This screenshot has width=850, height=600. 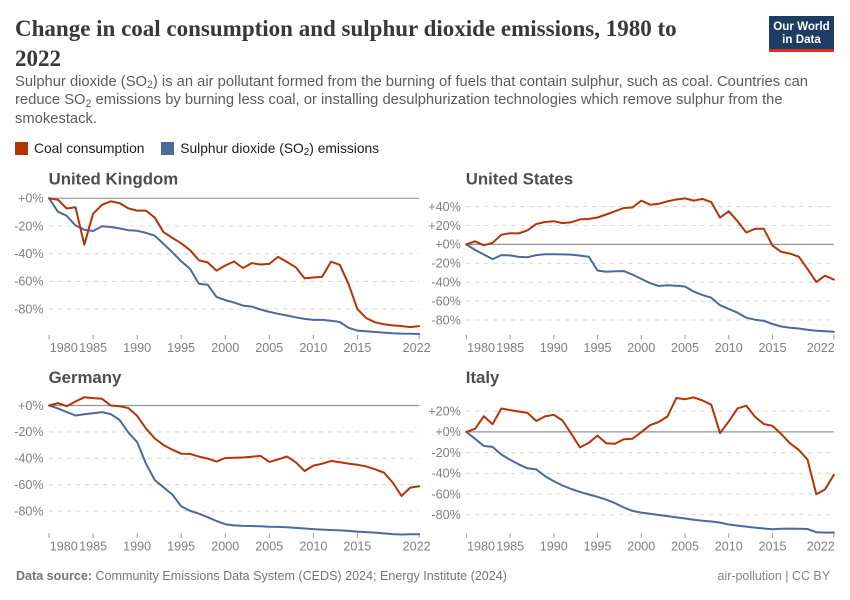 I want to click on svg-text: United Kingdom, so click(x=114, y=179).